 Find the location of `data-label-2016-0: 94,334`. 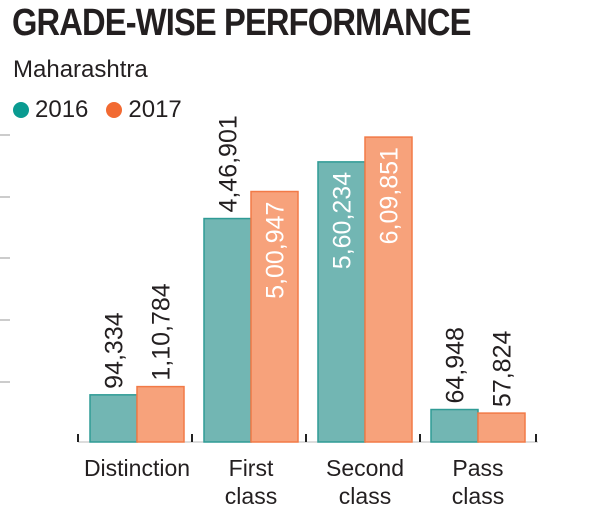

data-label-2016-0: 94,334 is located at coordinates (115, 350).